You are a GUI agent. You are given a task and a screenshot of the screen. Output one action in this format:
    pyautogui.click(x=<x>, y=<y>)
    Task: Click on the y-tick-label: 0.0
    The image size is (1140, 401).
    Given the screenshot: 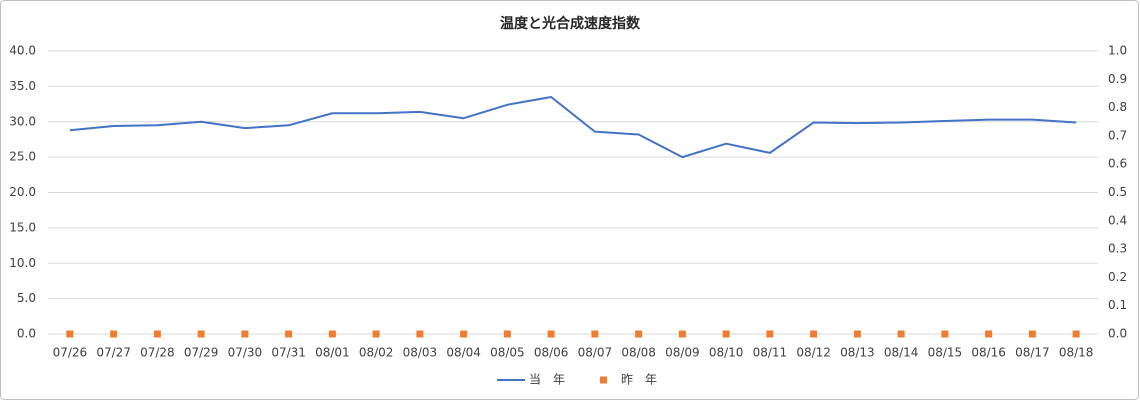 What is the action you would take?
    pyautogui.click(x=26, y=334)
    